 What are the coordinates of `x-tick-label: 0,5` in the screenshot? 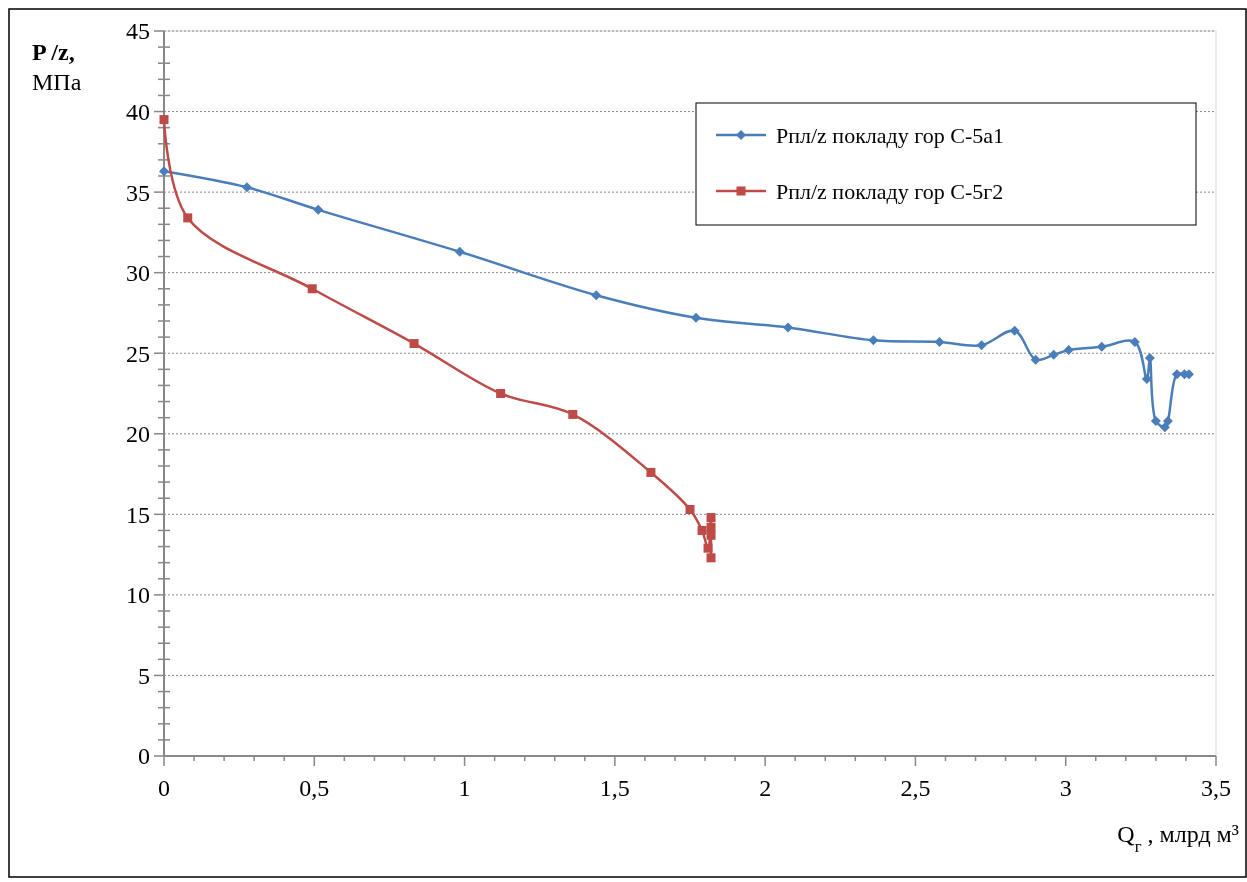 It's located at (314, 788).